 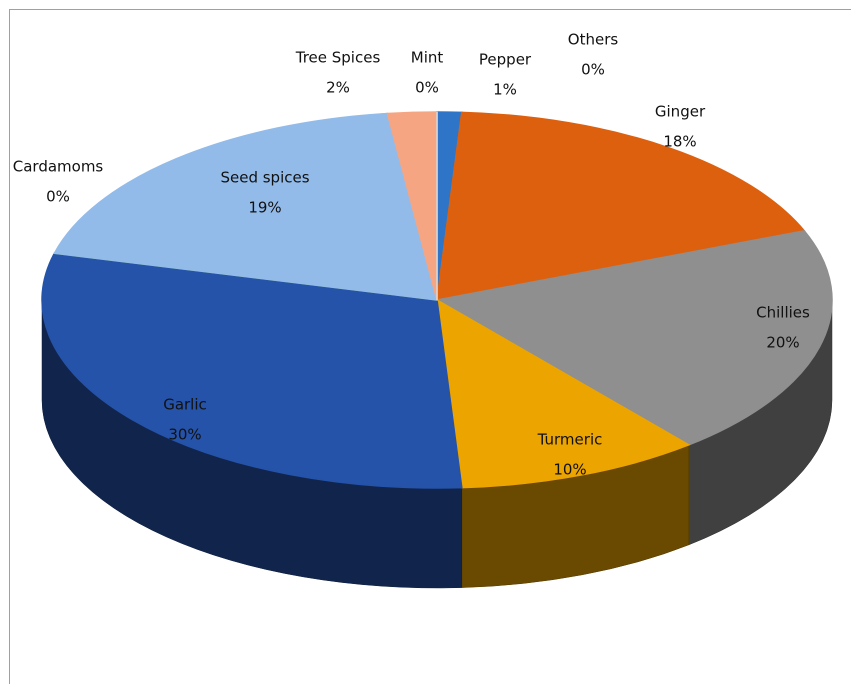 I want to click on slice-label: Seed spices, so click(x=264, y=178).